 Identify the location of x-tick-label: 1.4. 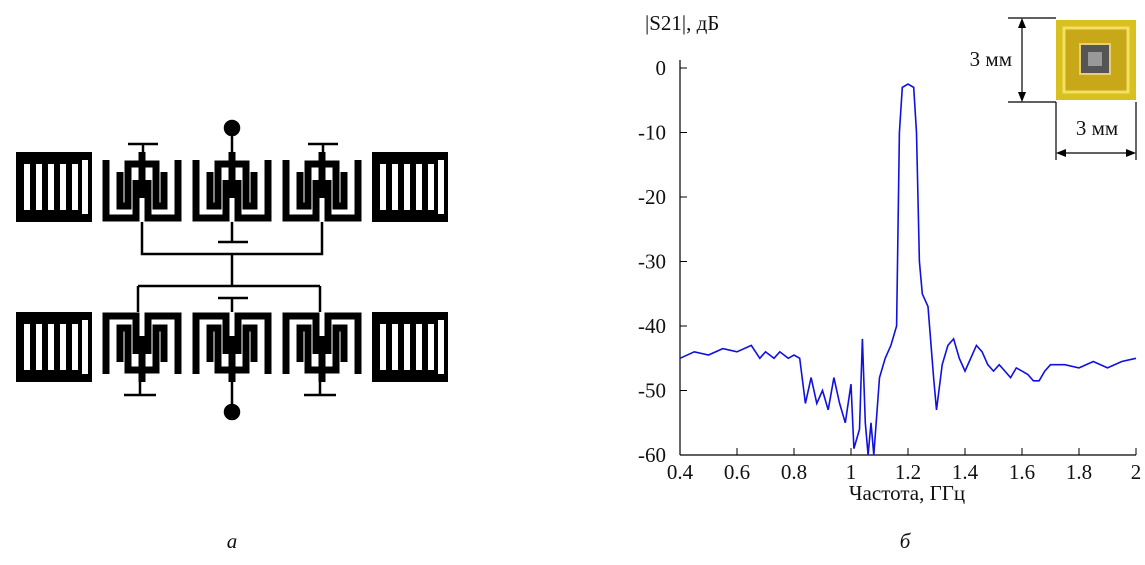
(965, 472).